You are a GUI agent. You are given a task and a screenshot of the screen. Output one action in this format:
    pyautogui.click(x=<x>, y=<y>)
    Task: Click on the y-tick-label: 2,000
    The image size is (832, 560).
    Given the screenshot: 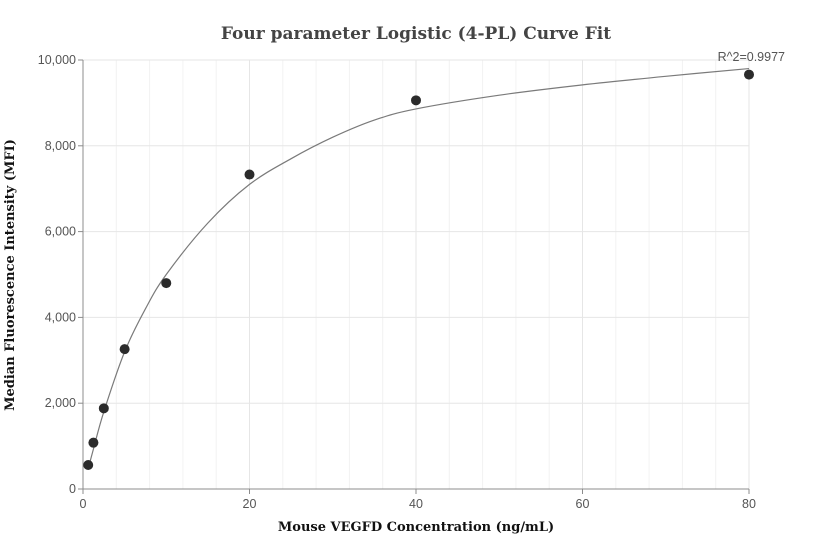 What is the action you would take?
    pyautogui.click(x=60, y=403)
    